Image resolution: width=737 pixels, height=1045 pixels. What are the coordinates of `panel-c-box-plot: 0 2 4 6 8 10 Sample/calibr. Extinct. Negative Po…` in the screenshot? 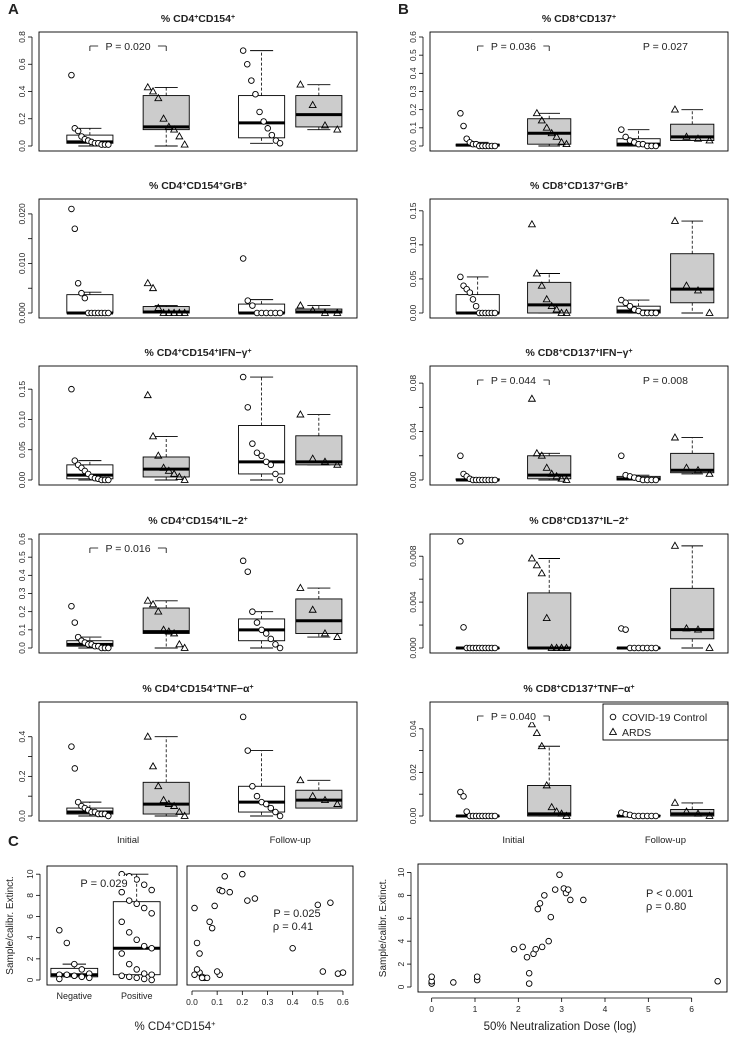 It's located at (91, 933).